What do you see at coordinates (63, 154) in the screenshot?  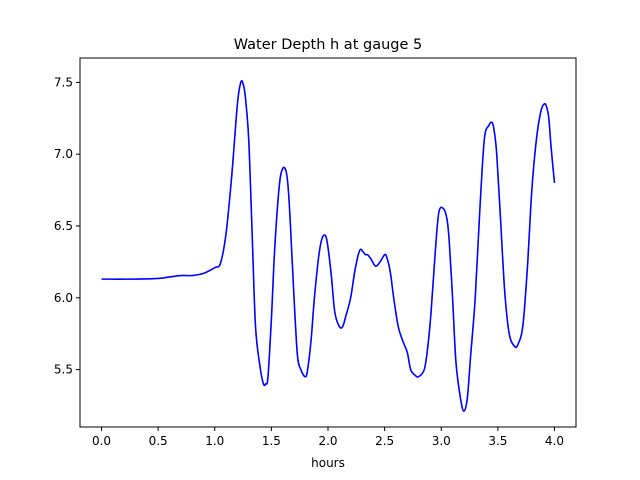 I see `y-tick-label: 7.0` at bounding box center [63, 154].